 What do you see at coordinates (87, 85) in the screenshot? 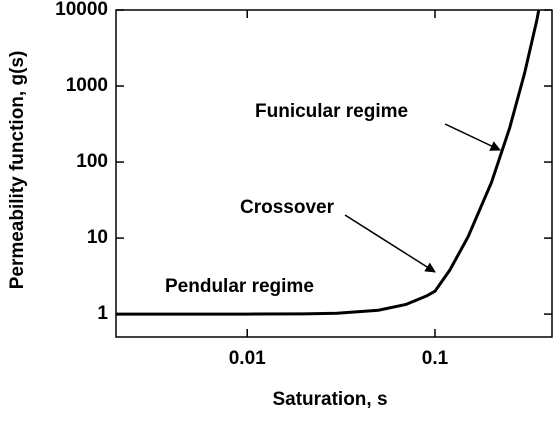
I see `y-tick-label: 1000` at bounding box center [87, 85].